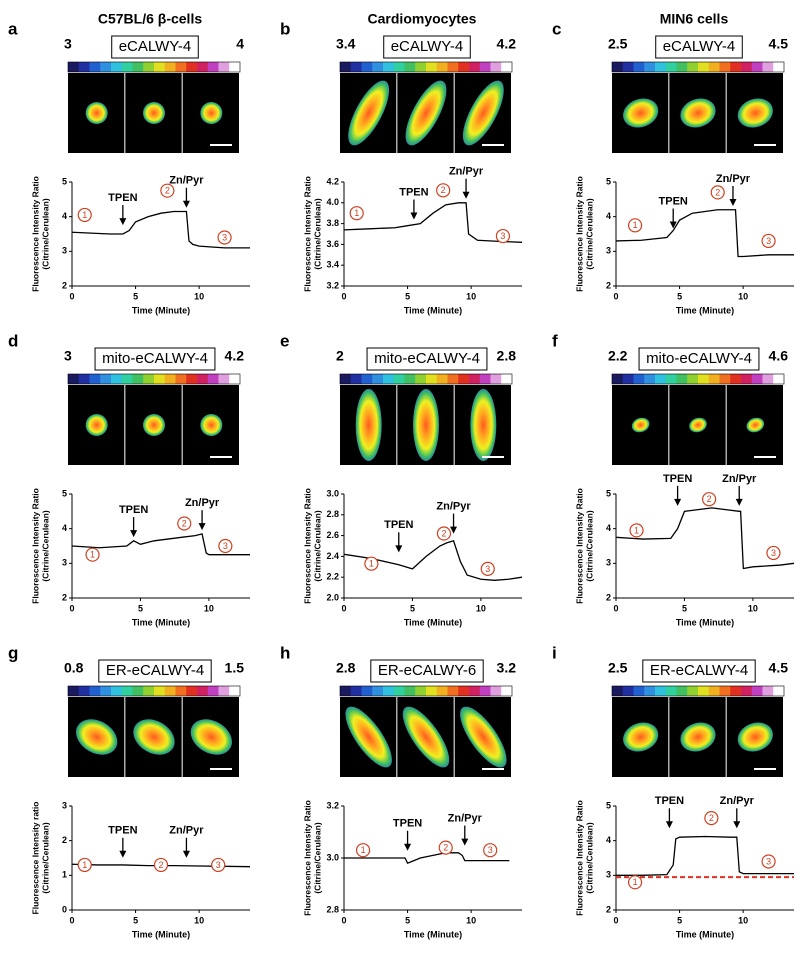 This screenshot has height=953, width=800. I want to click on sensor-title: ER-eCALWY-4, so click(155, 670).